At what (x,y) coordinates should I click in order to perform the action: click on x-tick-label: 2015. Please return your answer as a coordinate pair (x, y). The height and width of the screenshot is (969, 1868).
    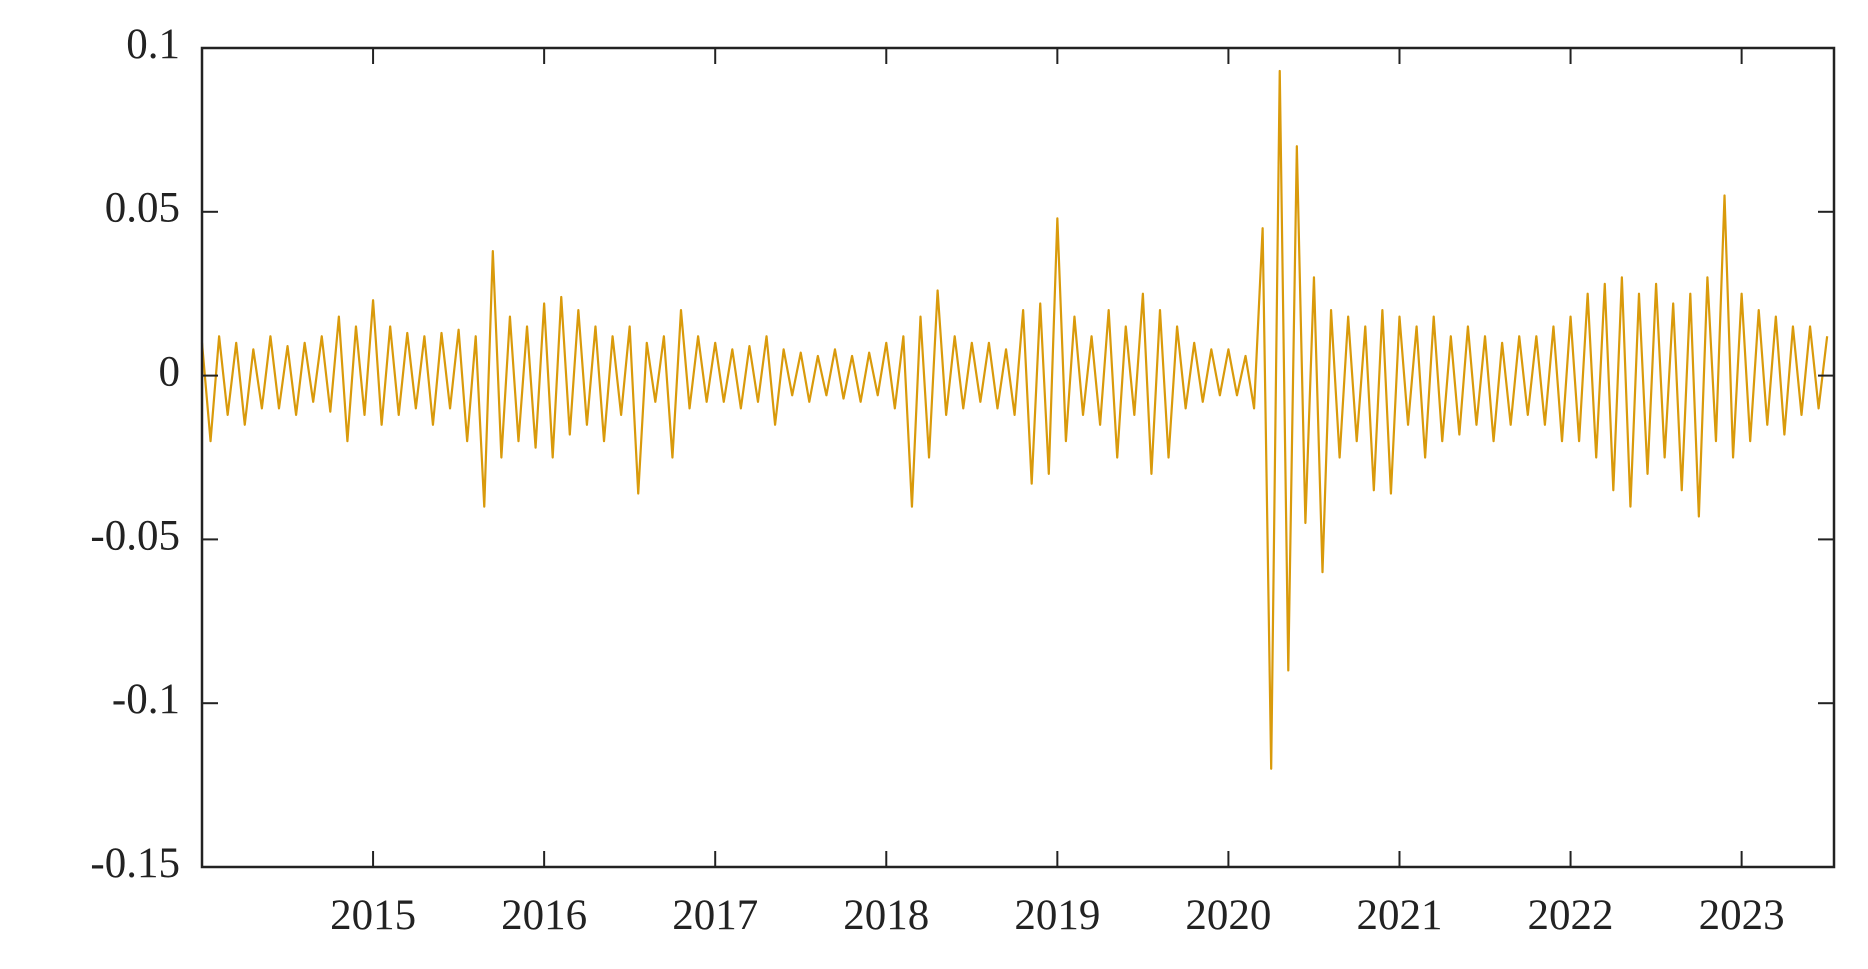
    Looking at the image, I should click on (373, 915).